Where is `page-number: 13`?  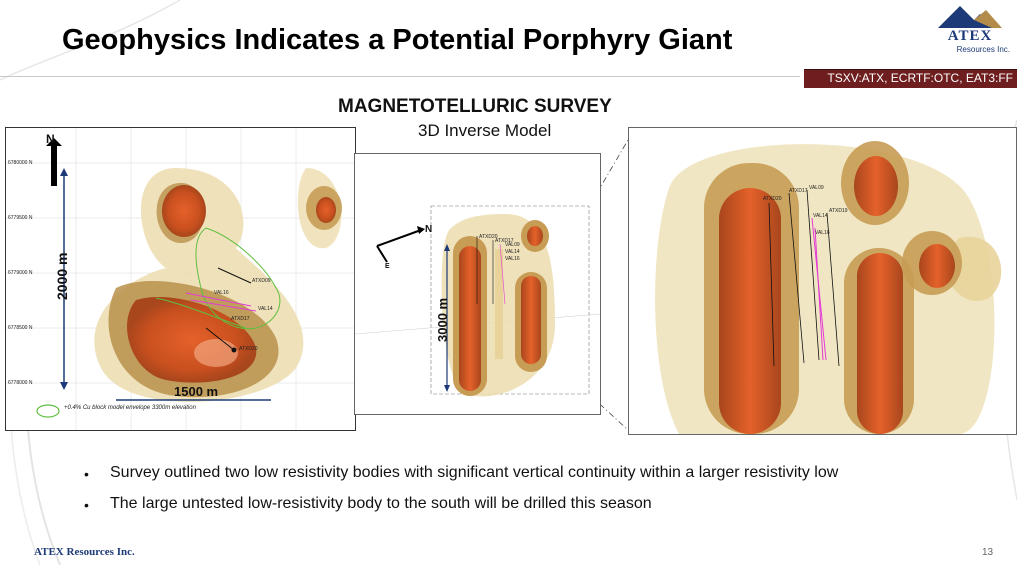 page-number: 13 is located at coordinates (988, 552).